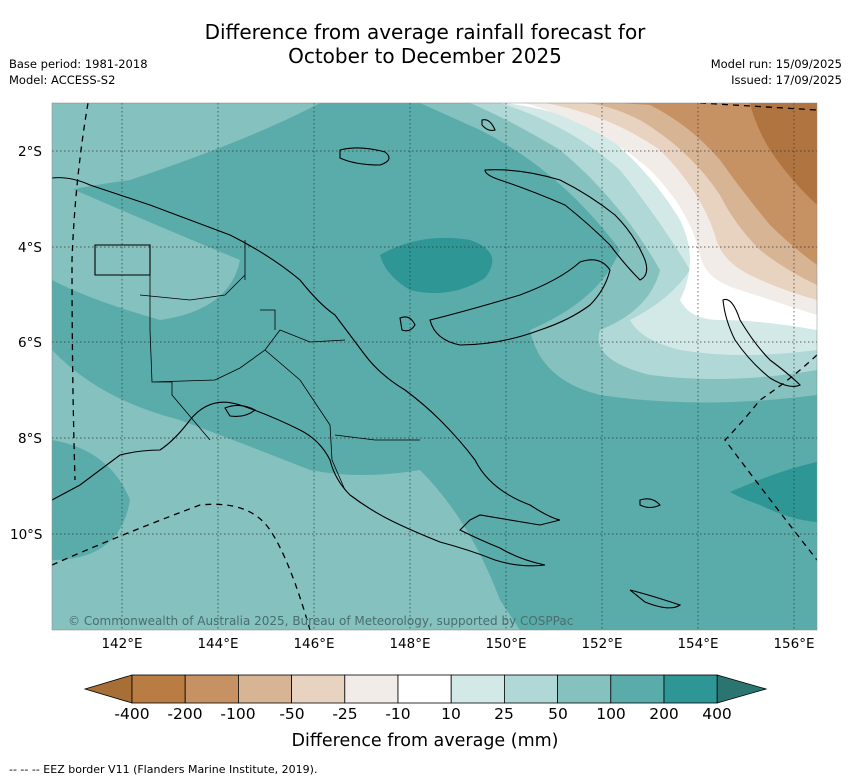 The width and height of the screenshot is (850, 781). What do you see at coordinates (240, 410) in the screenshot?
I see `lake-murray` at bounding box center [240, 410].